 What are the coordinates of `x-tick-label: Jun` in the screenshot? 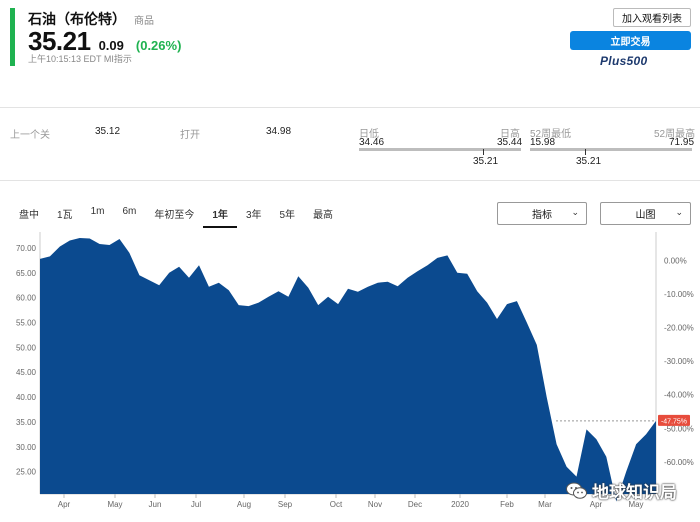 It's located at (155, 504).